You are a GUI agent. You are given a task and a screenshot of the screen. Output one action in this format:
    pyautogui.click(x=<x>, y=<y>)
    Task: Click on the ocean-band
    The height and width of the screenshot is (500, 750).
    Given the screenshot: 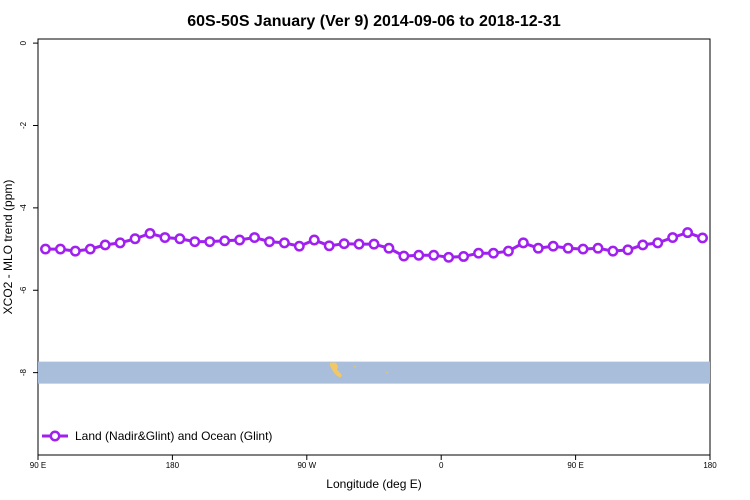 What is the action you would take?
    pyautogui.click(x=374, y=373)
    